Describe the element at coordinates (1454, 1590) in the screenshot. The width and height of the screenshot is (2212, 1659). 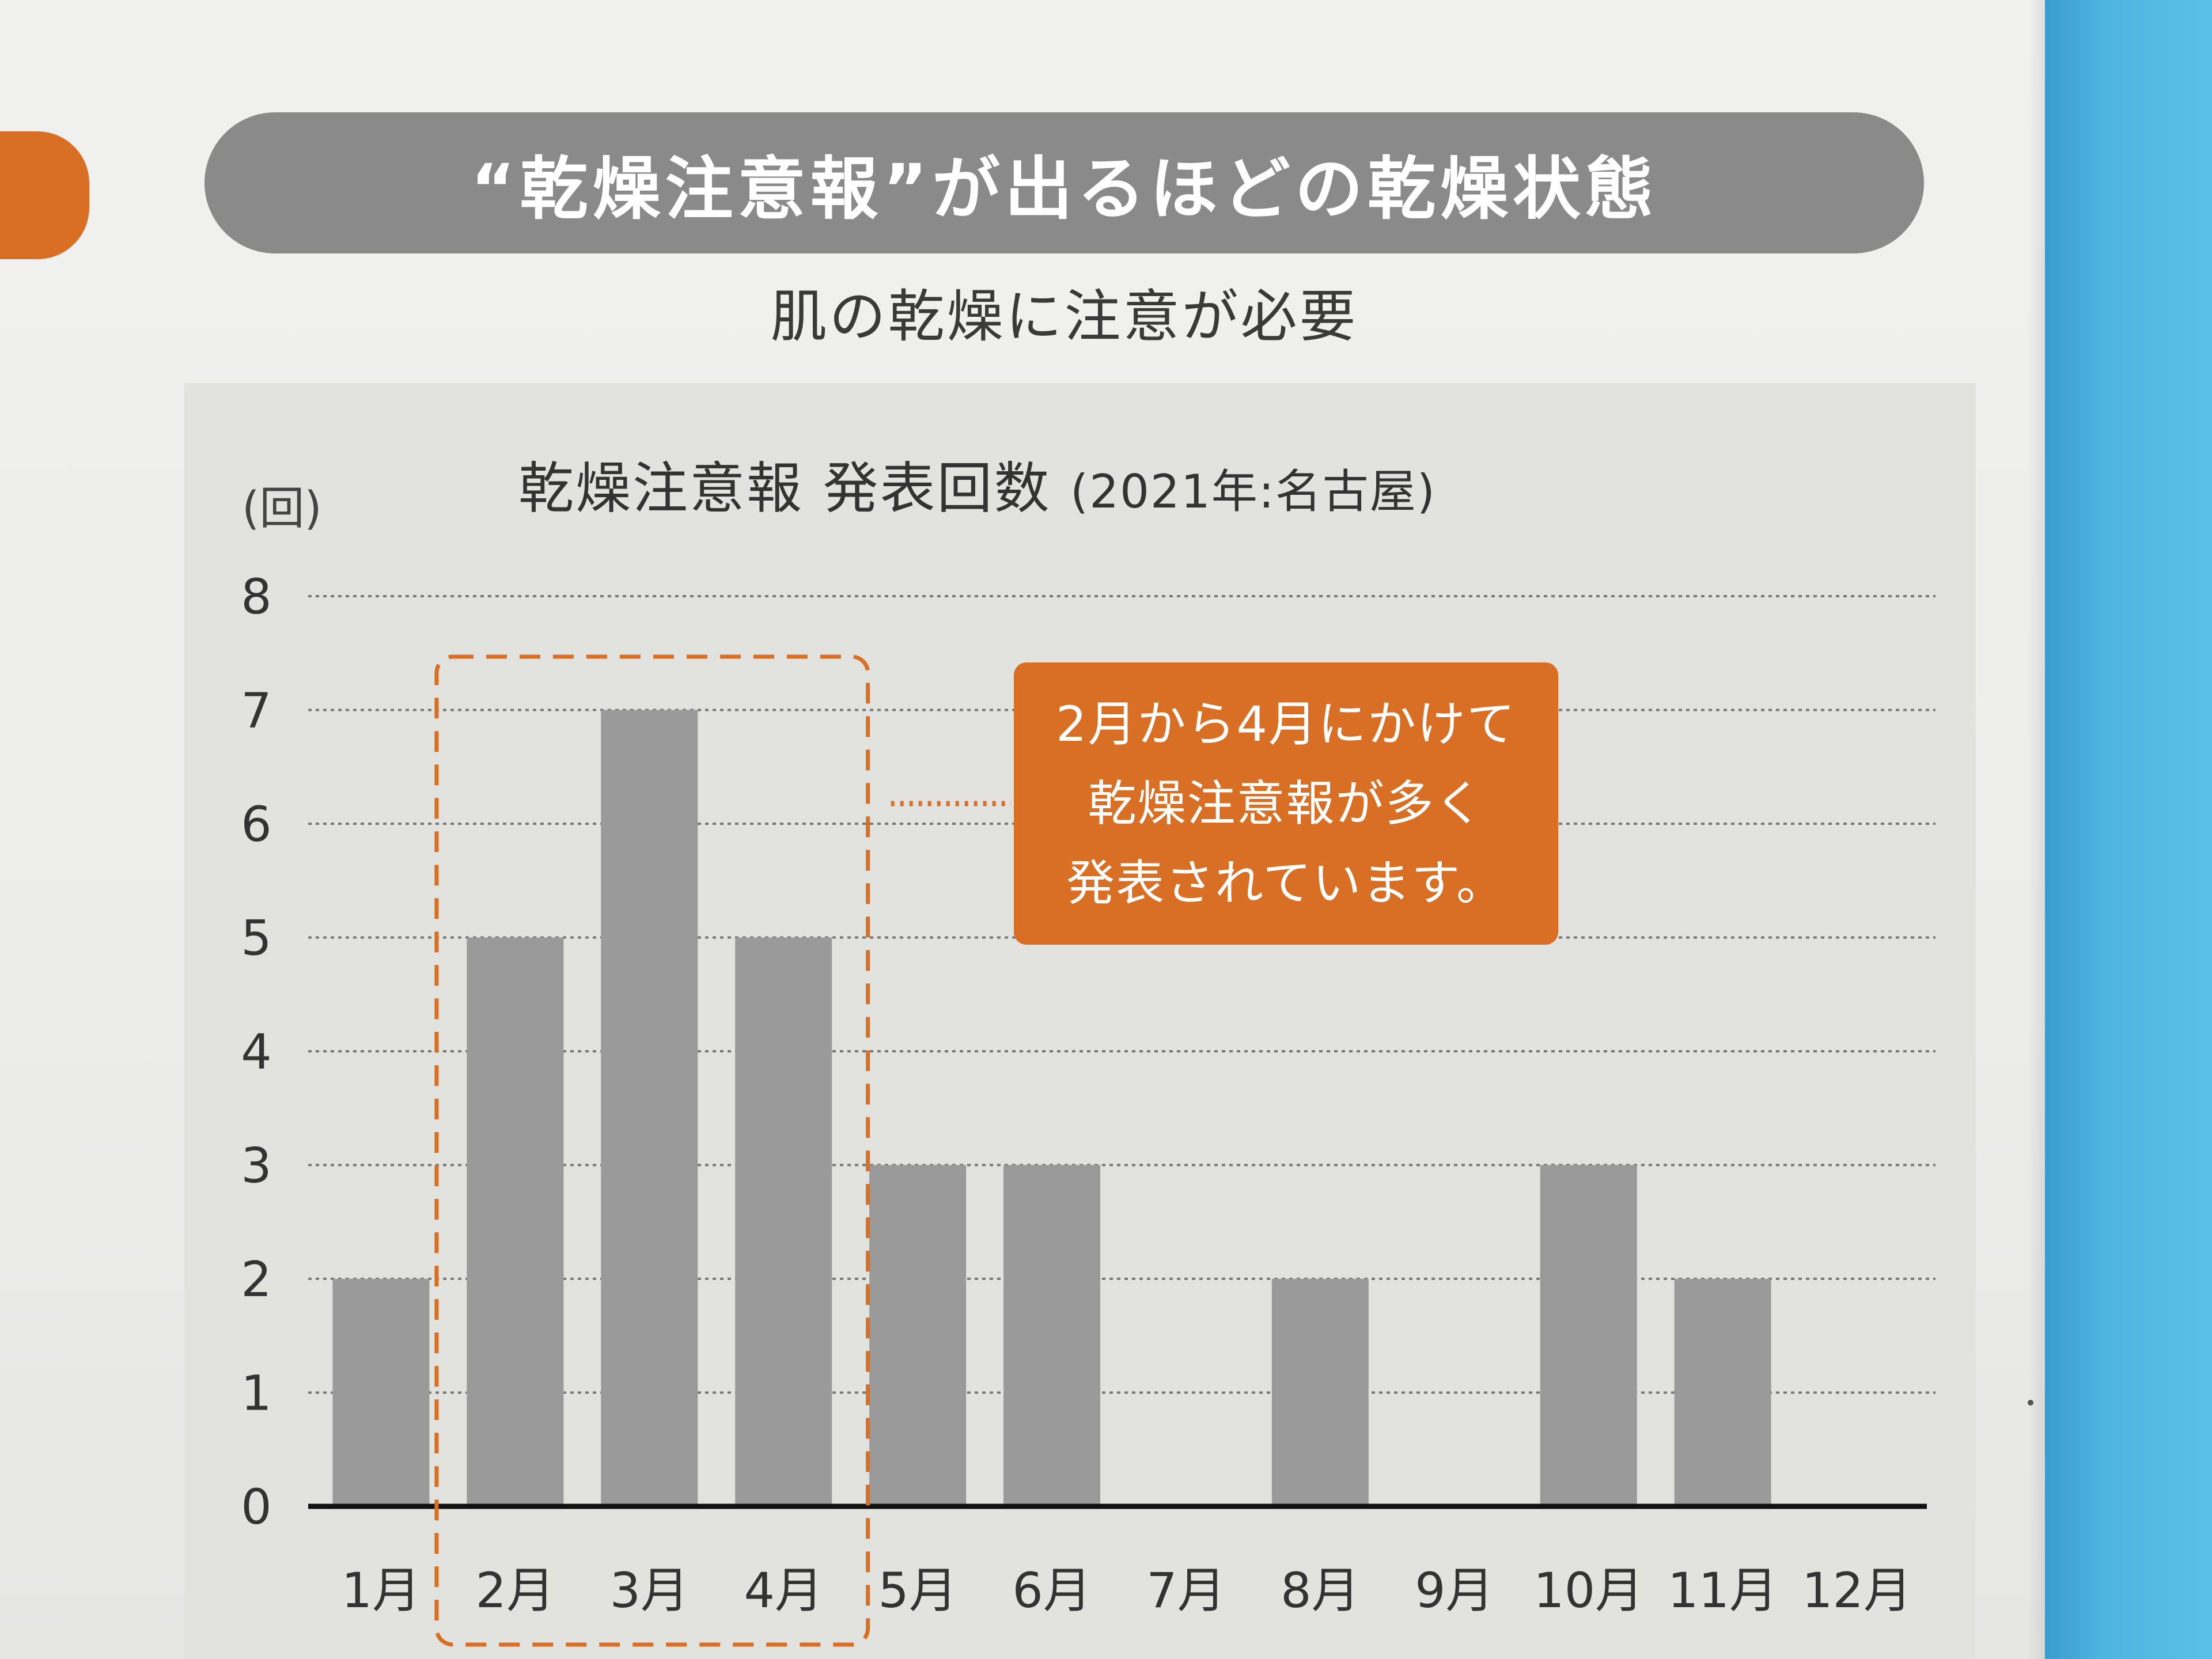
I see `x-tick-label: 9月` at that location.